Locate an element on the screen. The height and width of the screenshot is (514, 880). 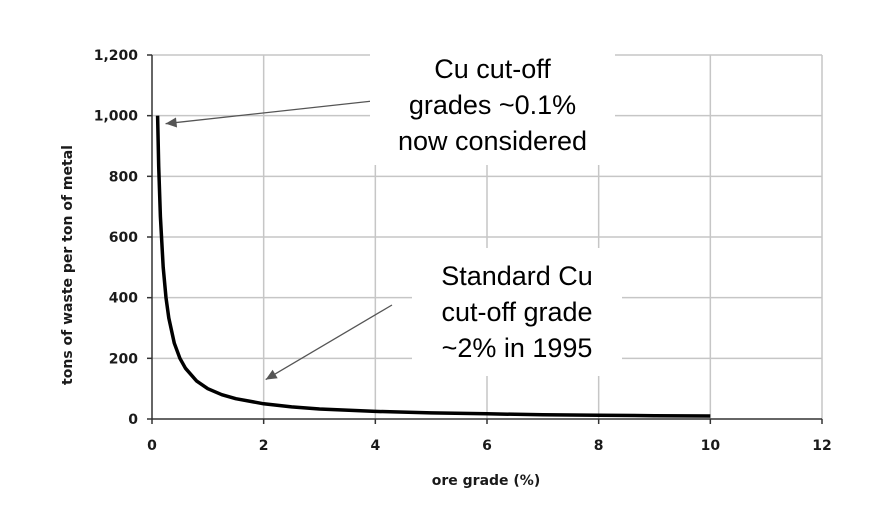
y-tick-labels: 0 200 400 600 800 1,000 1,200 is located at coordinates (116, 238).